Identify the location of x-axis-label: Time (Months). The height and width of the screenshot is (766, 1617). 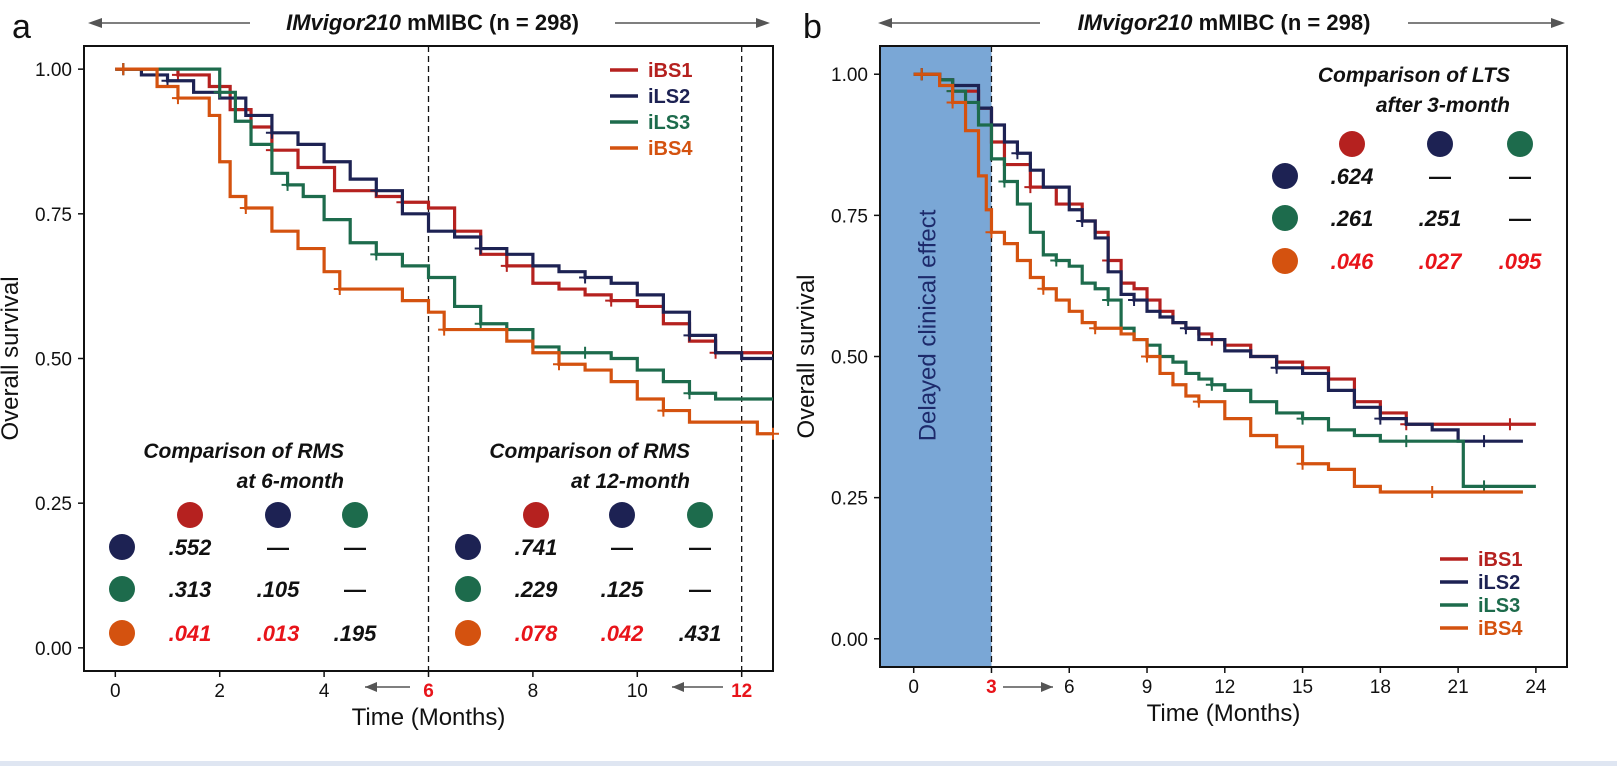
(429, 717).